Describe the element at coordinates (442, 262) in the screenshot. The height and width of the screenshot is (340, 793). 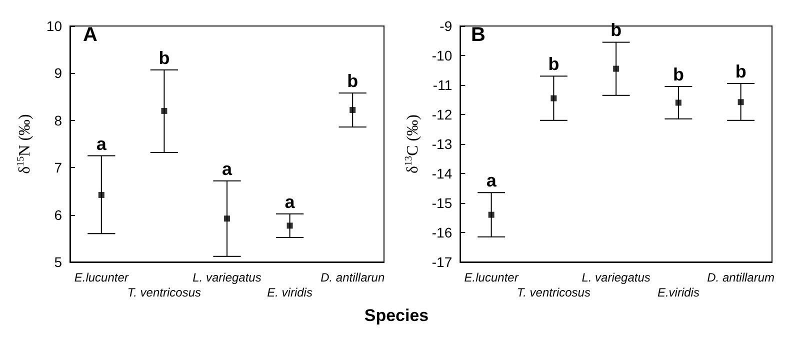
I see `y-tick-label: -17` at that location.